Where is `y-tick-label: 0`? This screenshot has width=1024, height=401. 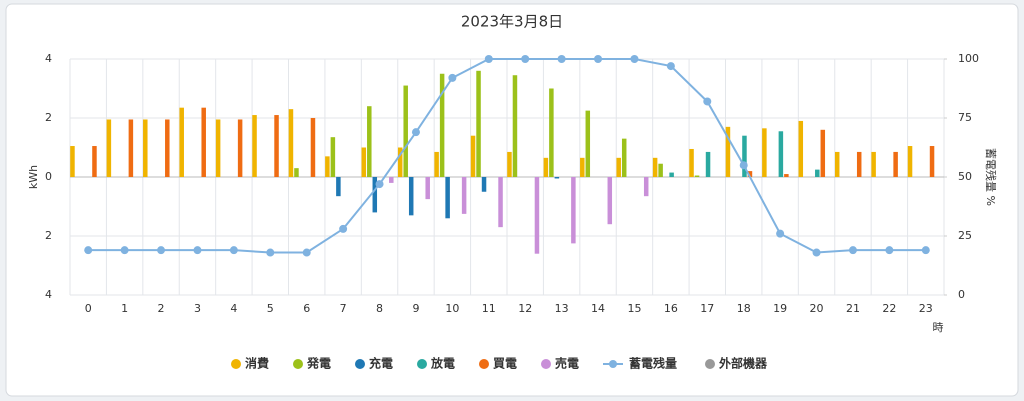
y-tick-label: 0 is located at coordinates (48, 176).